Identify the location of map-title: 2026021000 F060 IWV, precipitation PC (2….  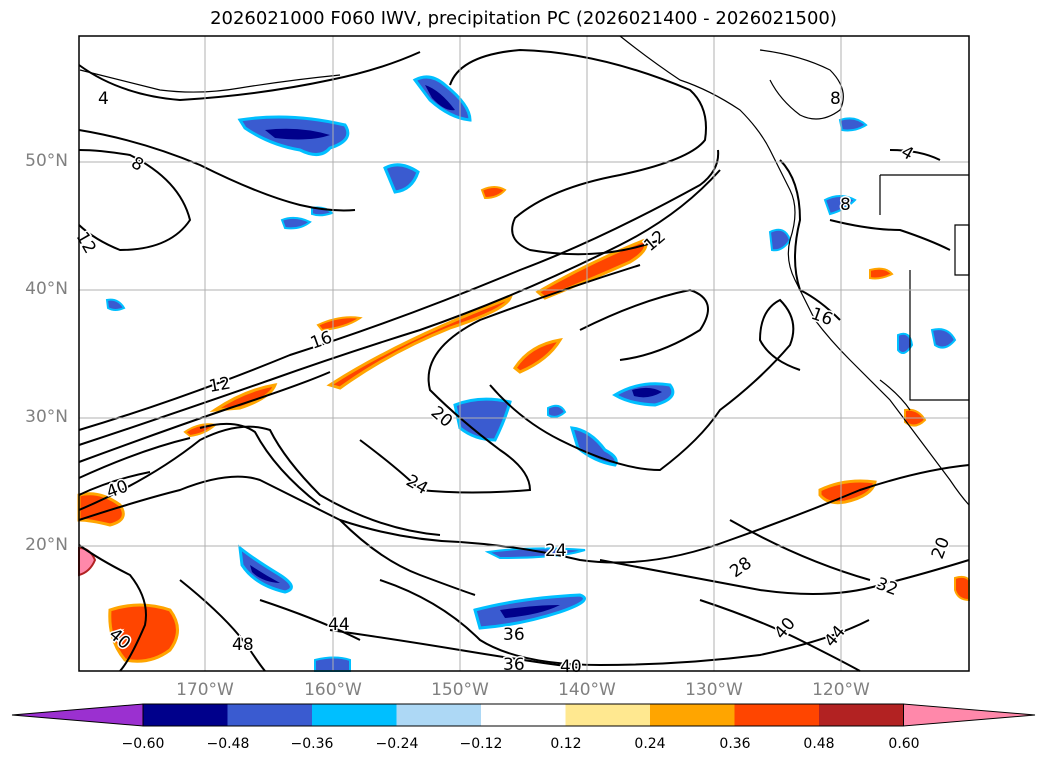
(523, 18).